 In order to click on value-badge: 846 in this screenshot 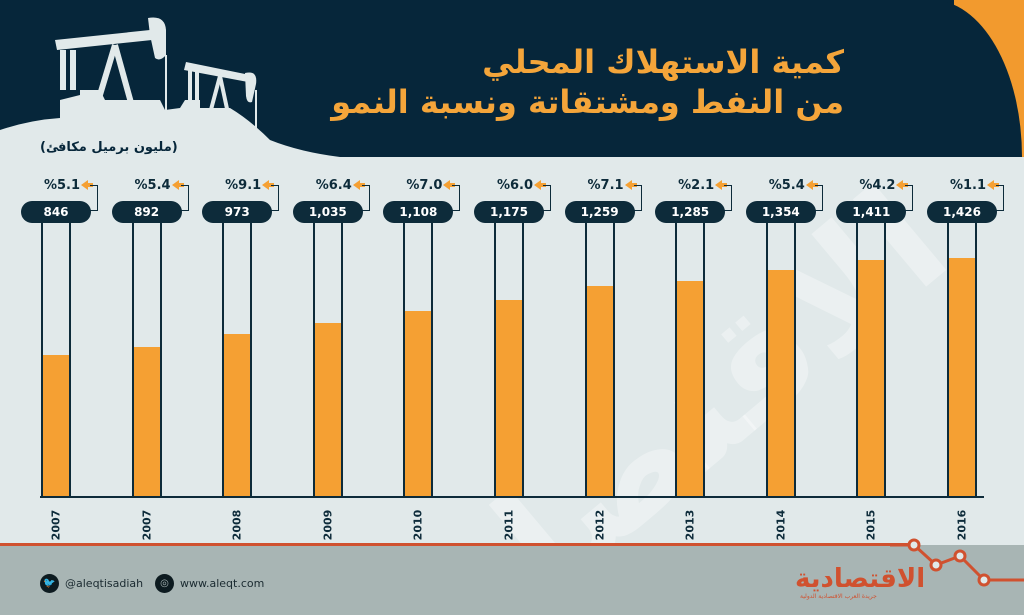, I will do `click(56, 212)`.